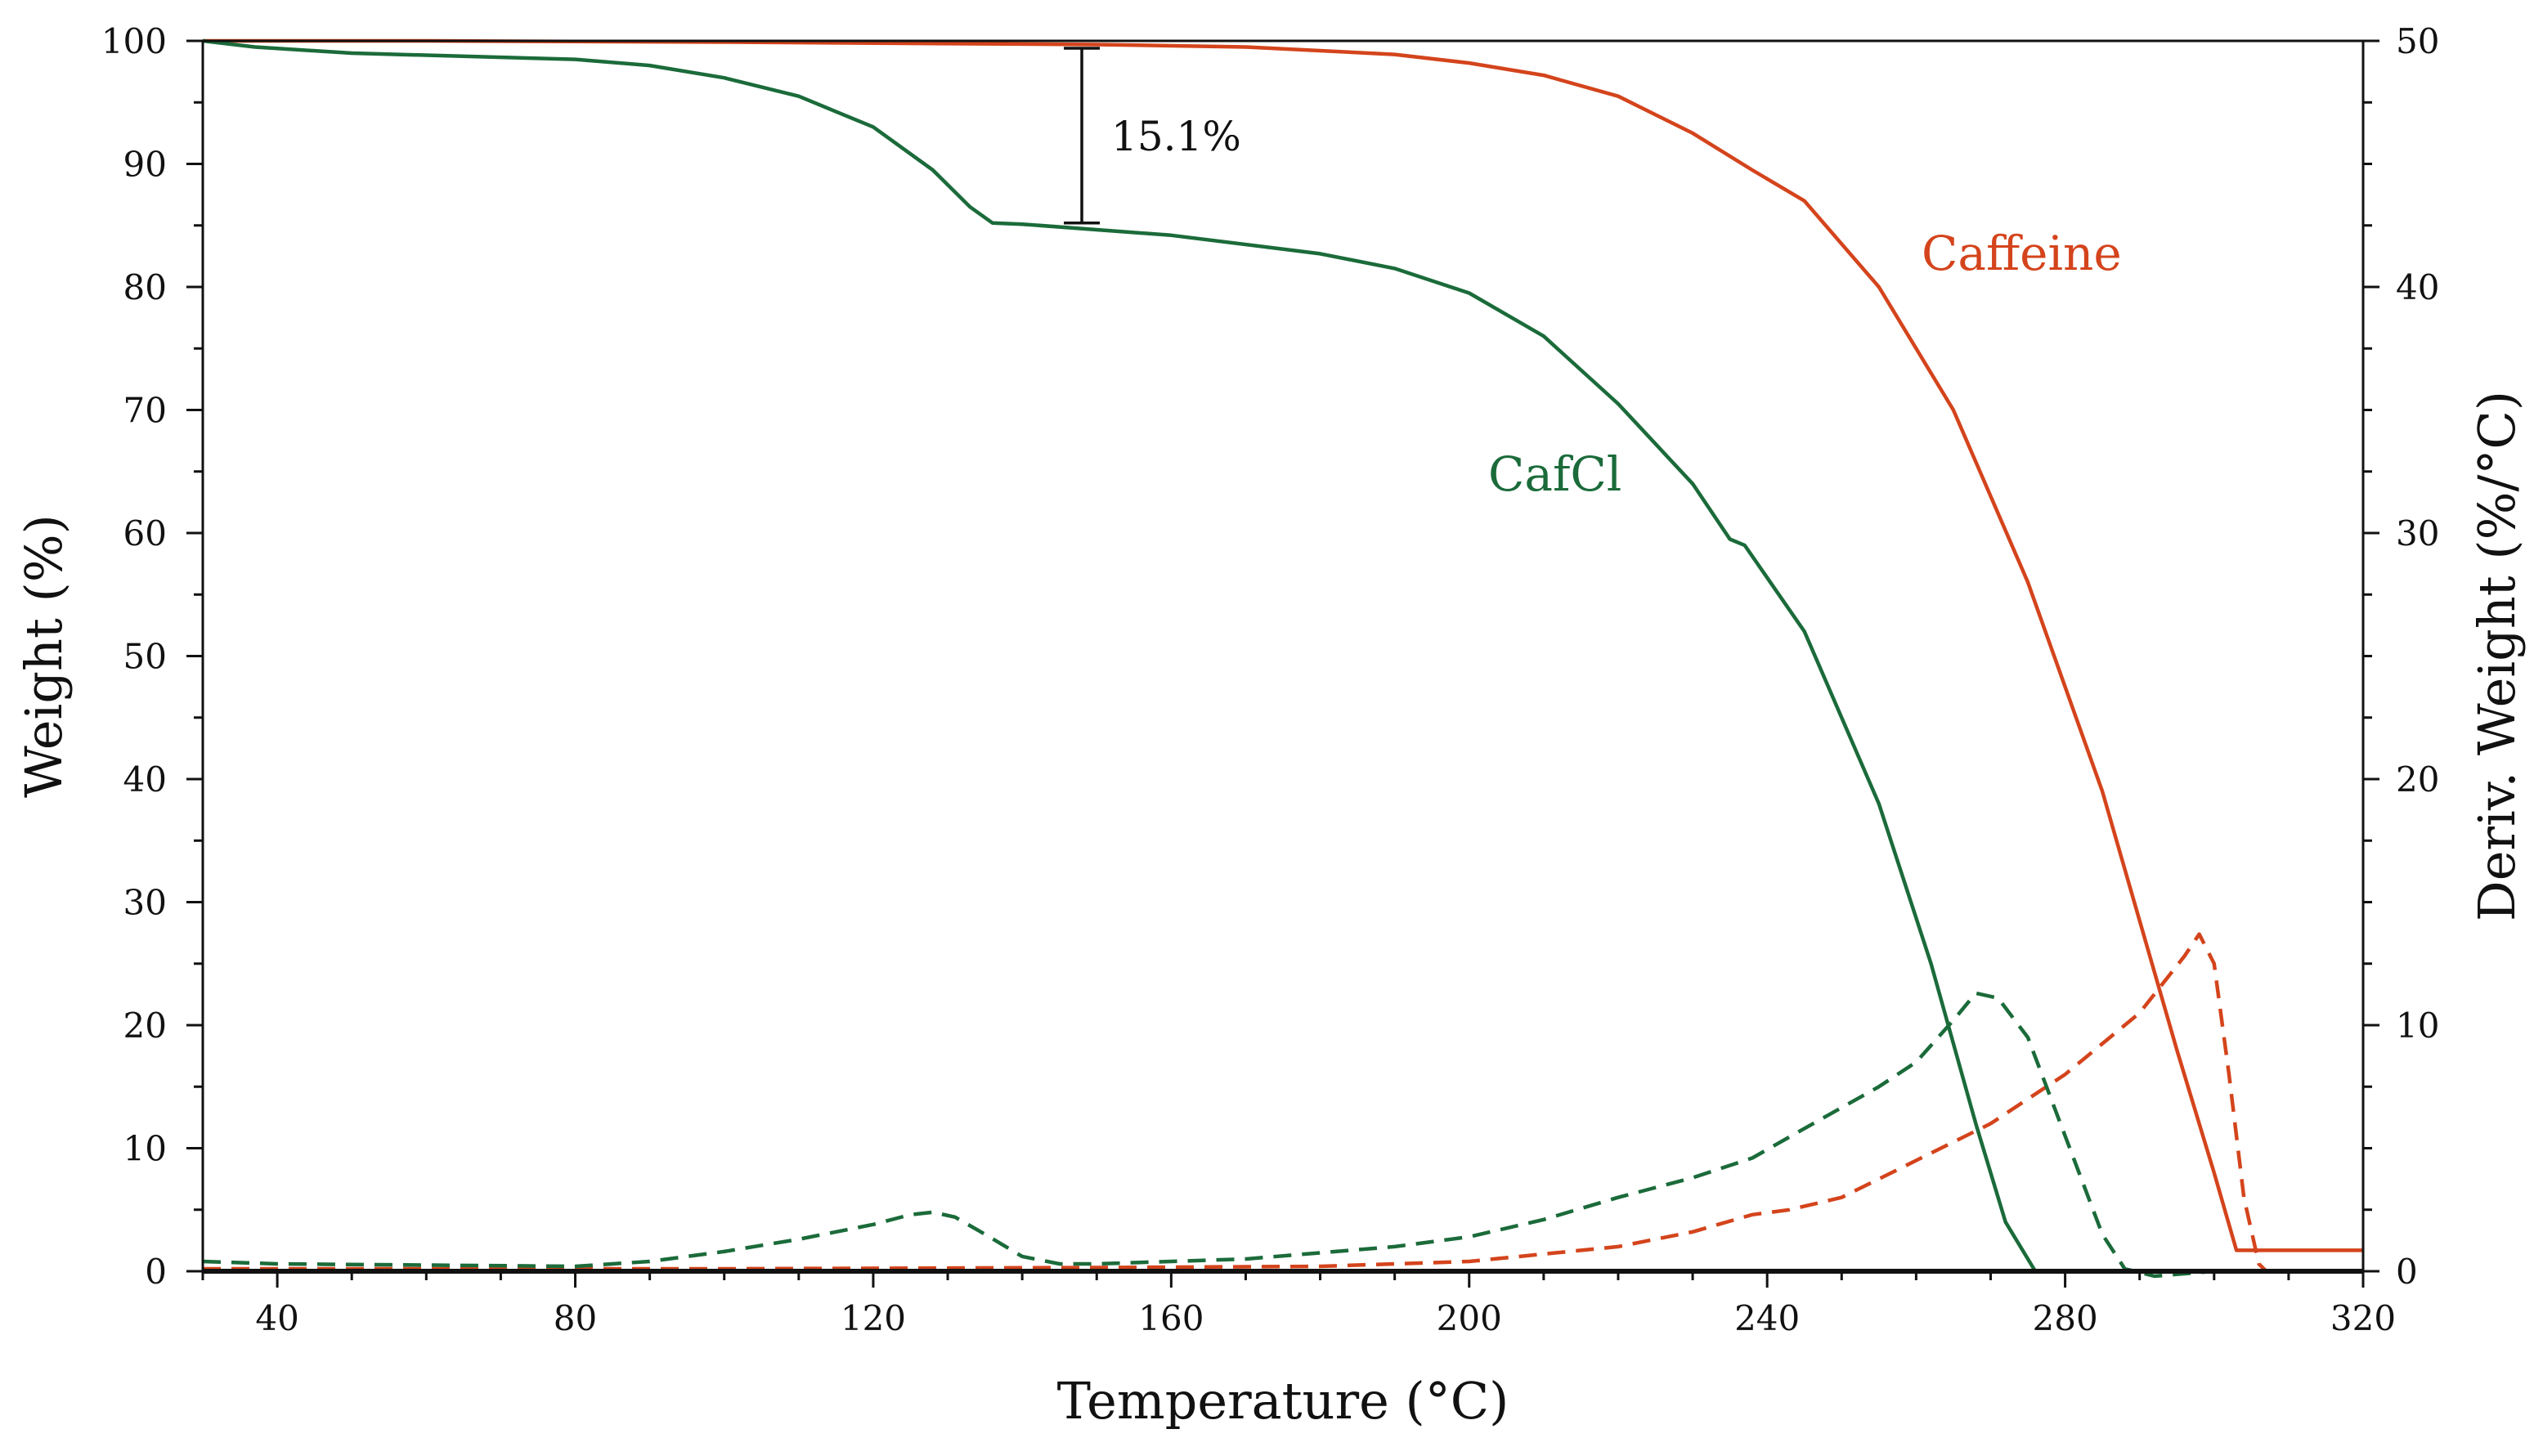  Describe the element at coordinates (276, 1318) in the screenshot. I see `x-tick-label: 40` at that location.